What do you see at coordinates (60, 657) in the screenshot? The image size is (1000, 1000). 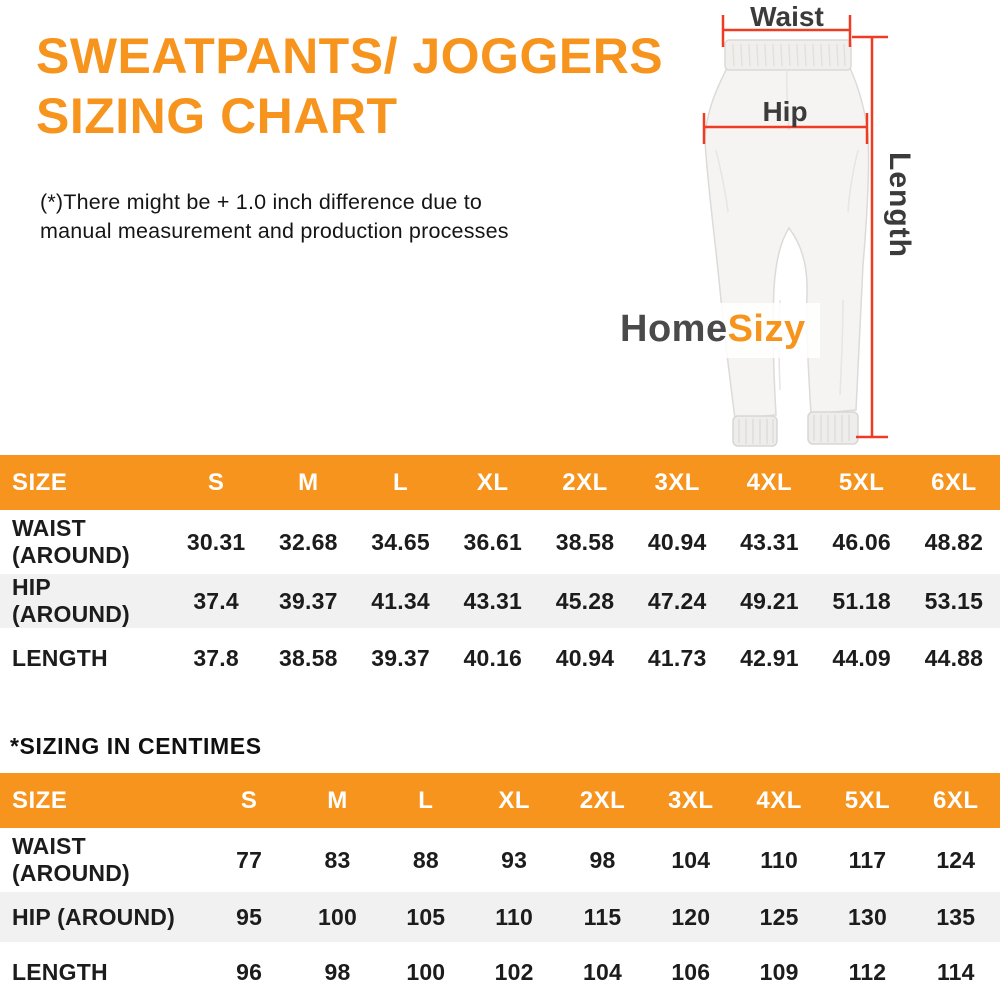 I see `row-label: LENGTH` at bounding box center [60, 657].